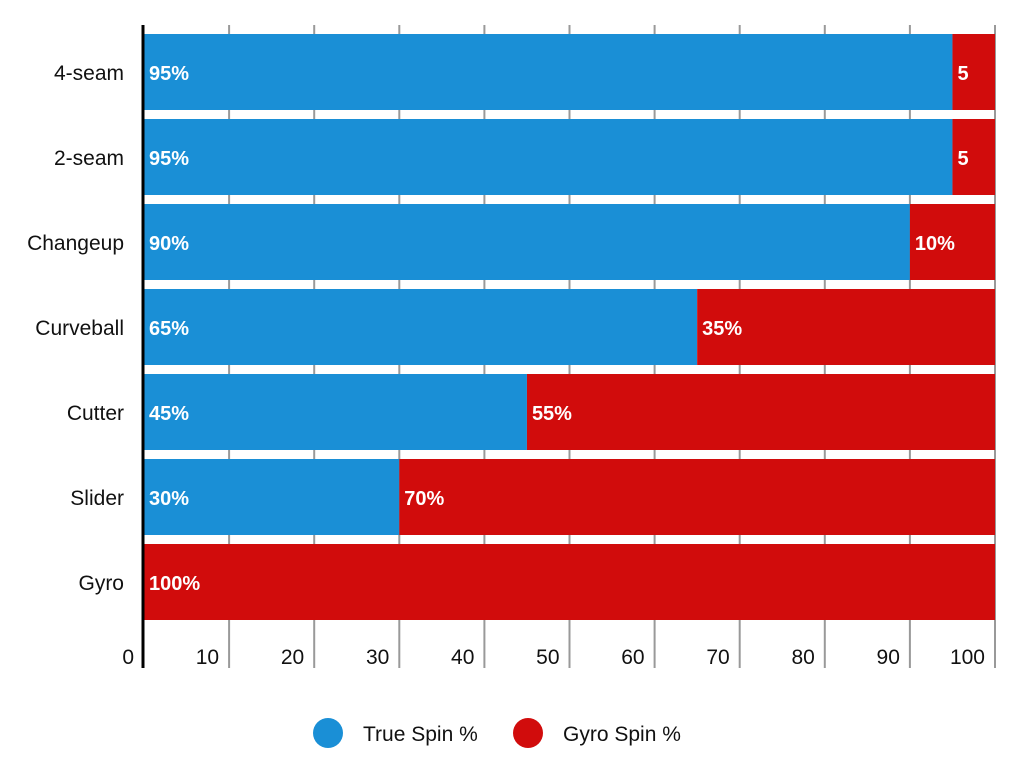  I want to click on x-tick-label: 0, so click(128, 657).